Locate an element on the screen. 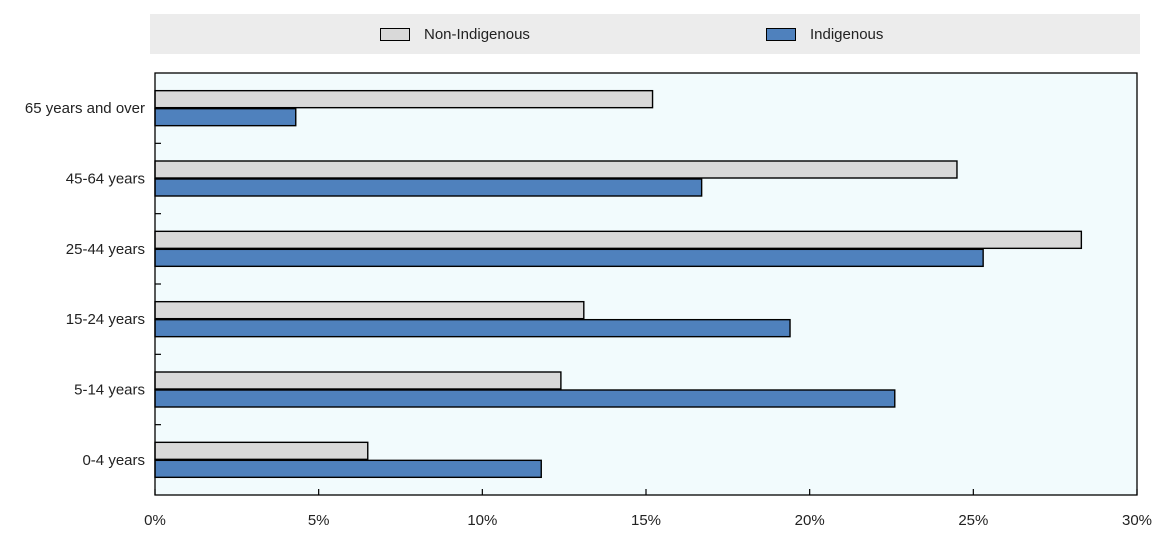  x-tick-label: 10% is located at coordinates (482, 520).